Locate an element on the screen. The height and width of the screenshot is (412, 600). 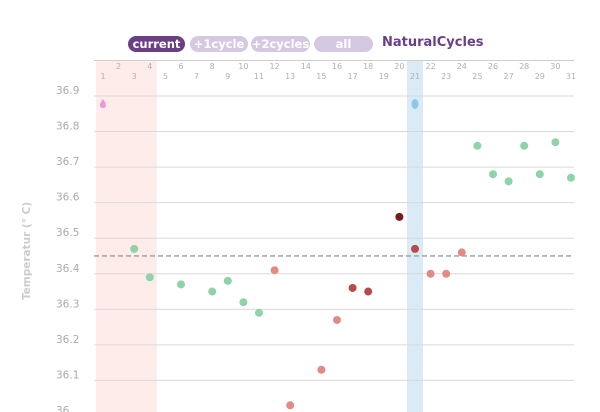
period-drop-icon is located at coordinates (103, 103).